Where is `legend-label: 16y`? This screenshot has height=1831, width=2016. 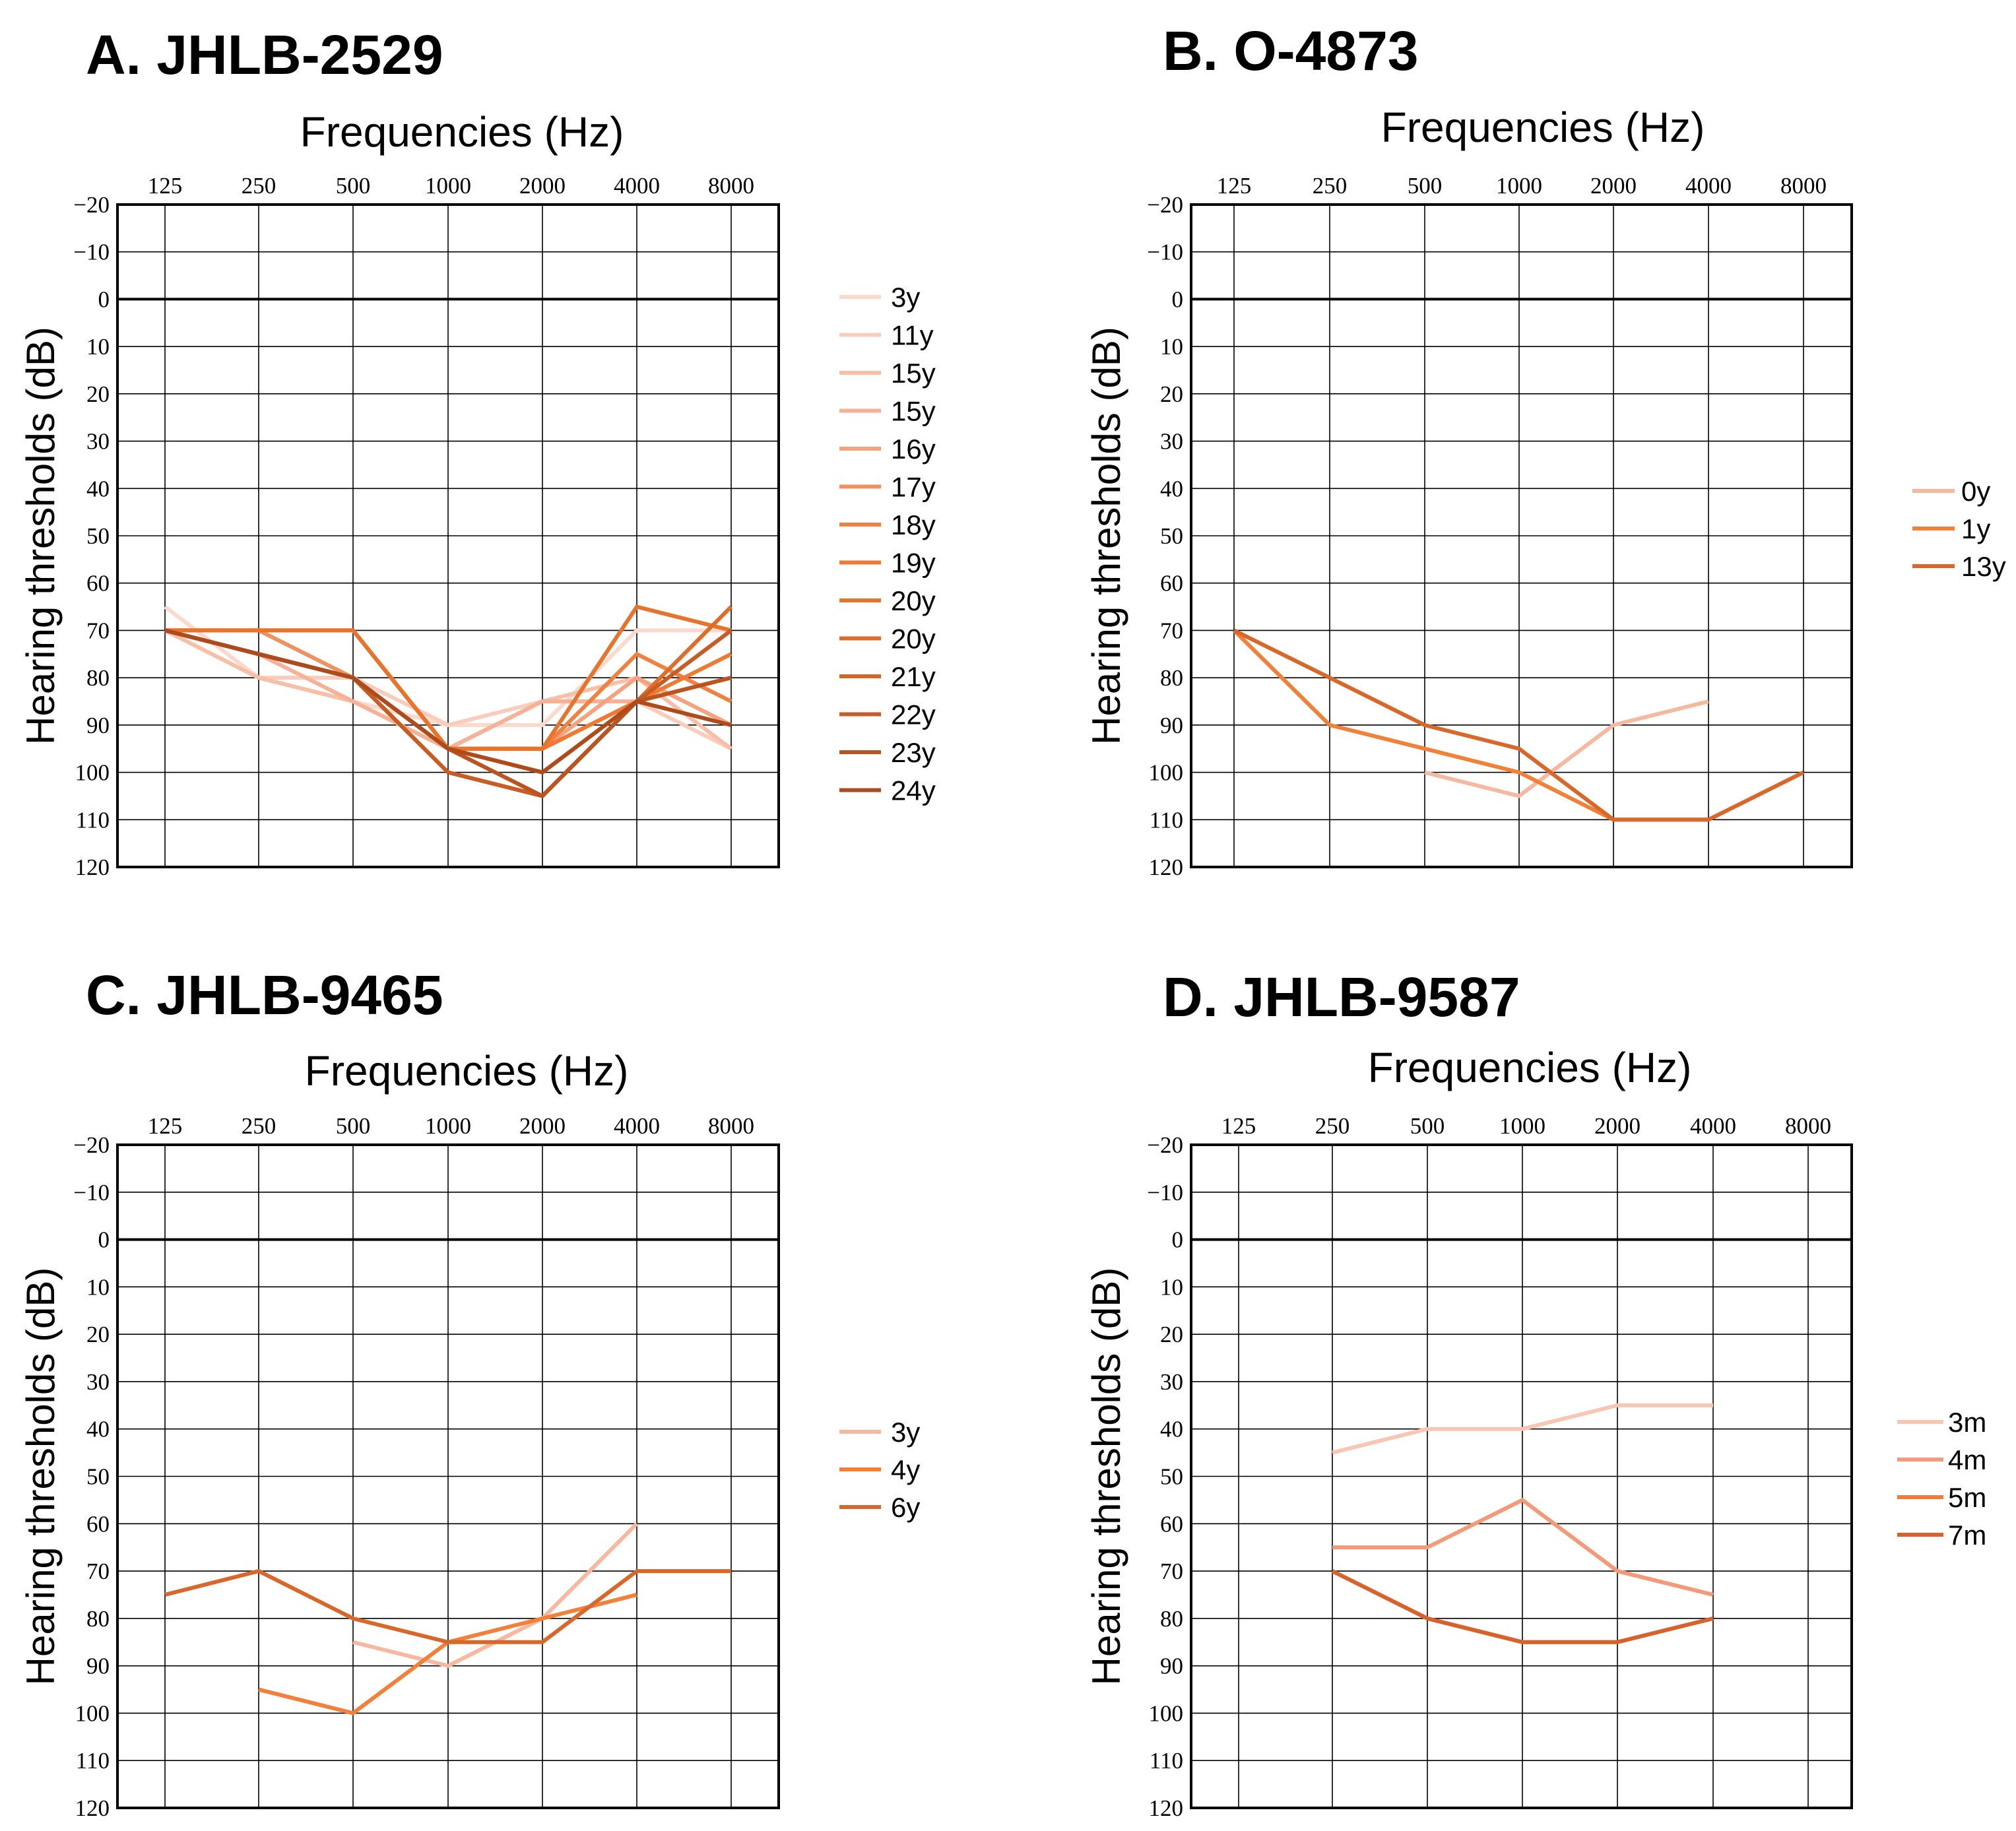
legend-label: 16y is located at coordinates (913, 450).